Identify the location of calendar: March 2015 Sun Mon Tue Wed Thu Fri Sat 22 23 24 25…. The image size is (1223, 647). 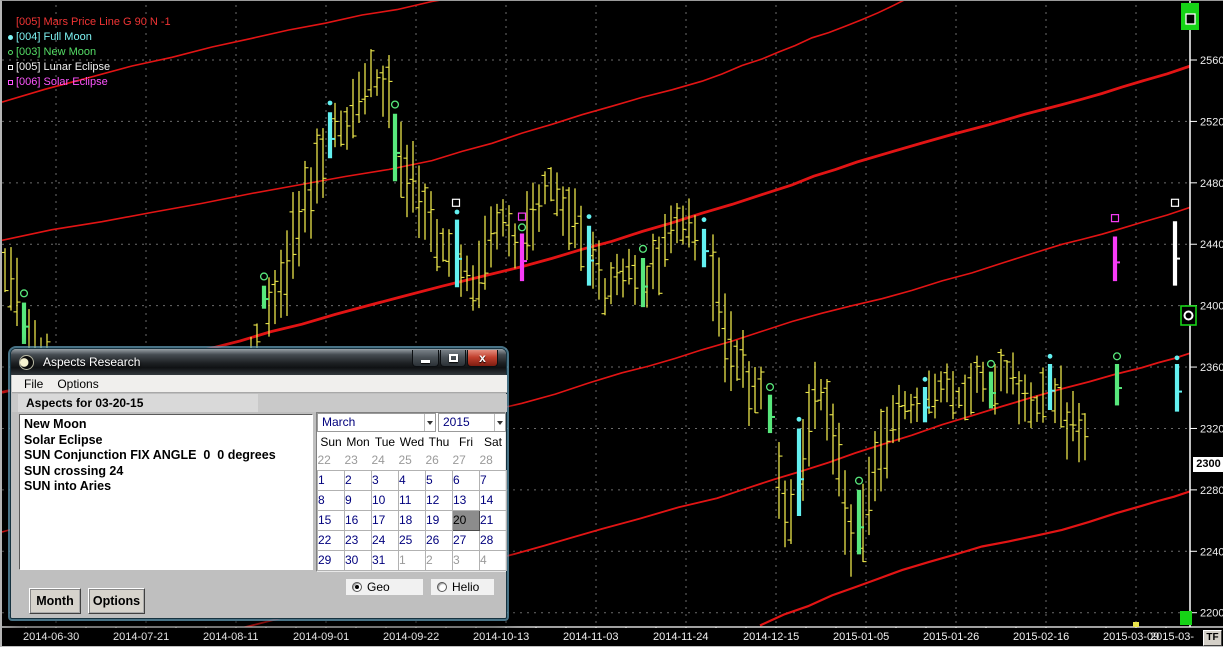
(411, 492).